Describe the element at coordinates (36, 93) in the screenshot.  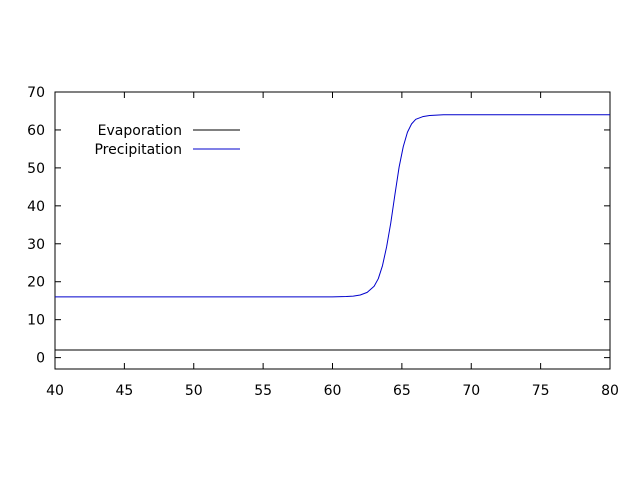
I see `y-tick-label: 70` at that location.